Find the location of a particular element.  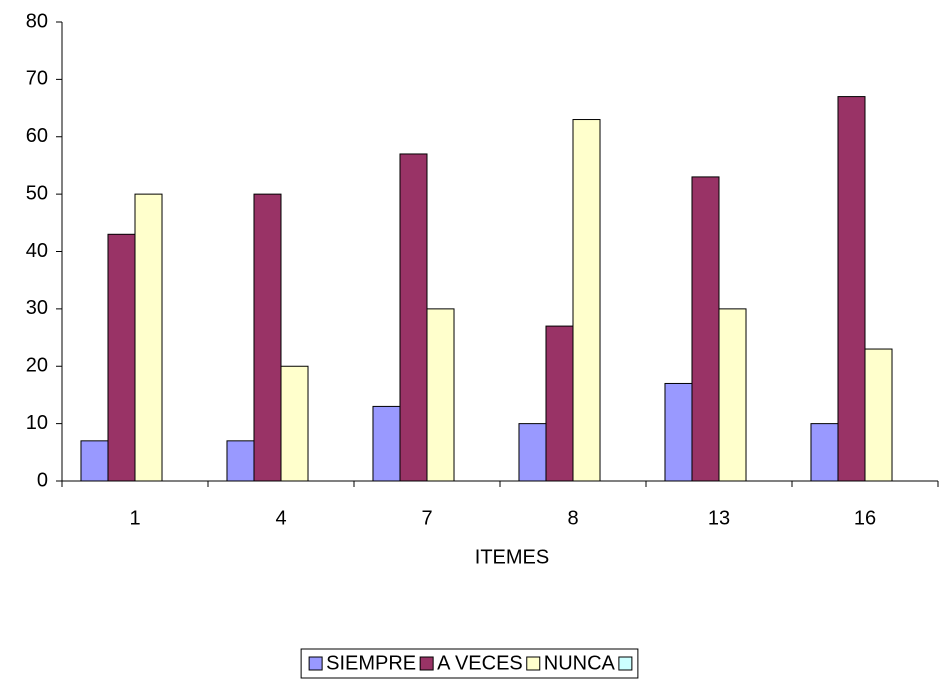

x-axis-title: ITEMES is located at coordinates (512, 557).